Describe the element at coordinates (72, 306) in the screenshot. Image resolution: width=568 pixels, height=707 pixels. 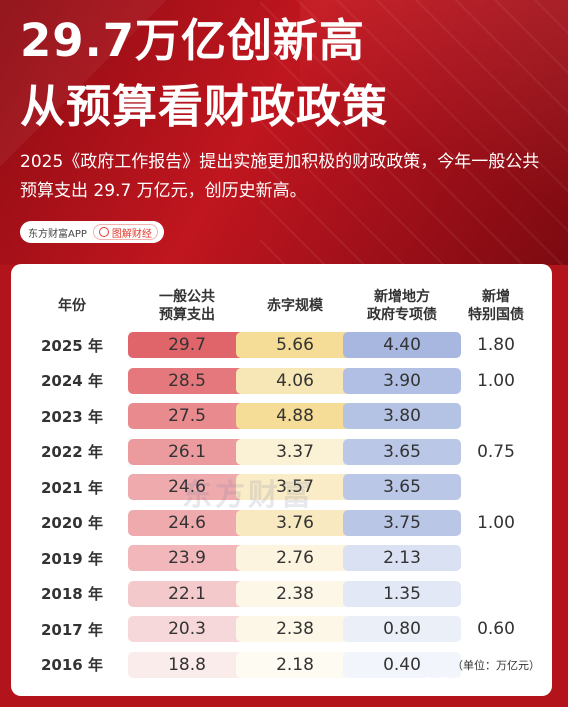
I see `header-year: 年份` at that location.